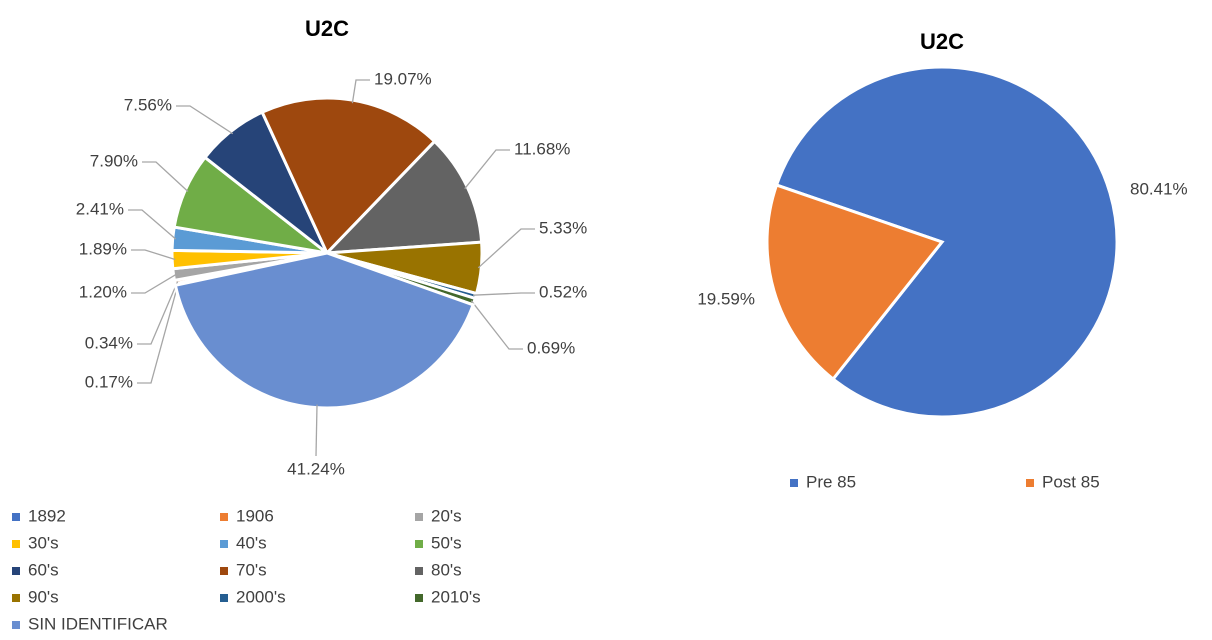  I want to click on legend-label: 1892, so click(47, 515).